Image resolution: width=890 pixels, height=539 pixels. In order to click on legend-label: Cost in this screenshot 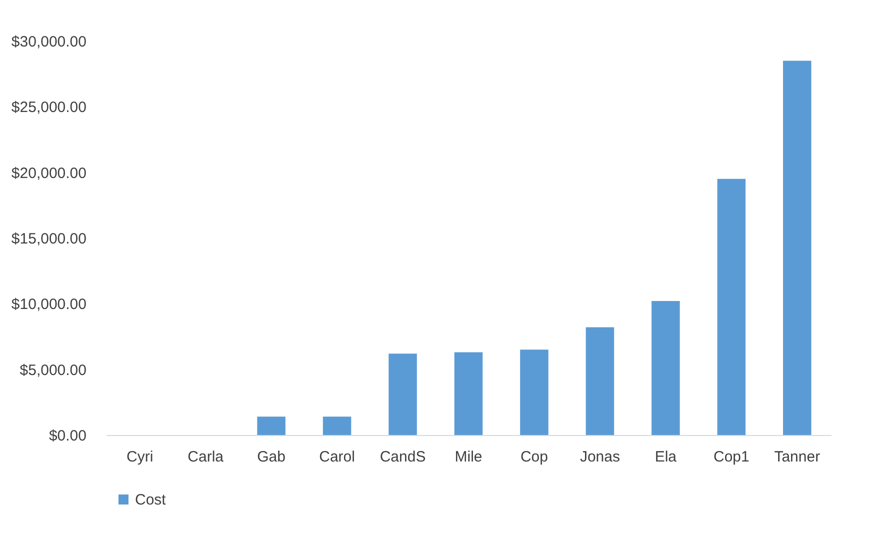, I will do `click(151, 500)`.